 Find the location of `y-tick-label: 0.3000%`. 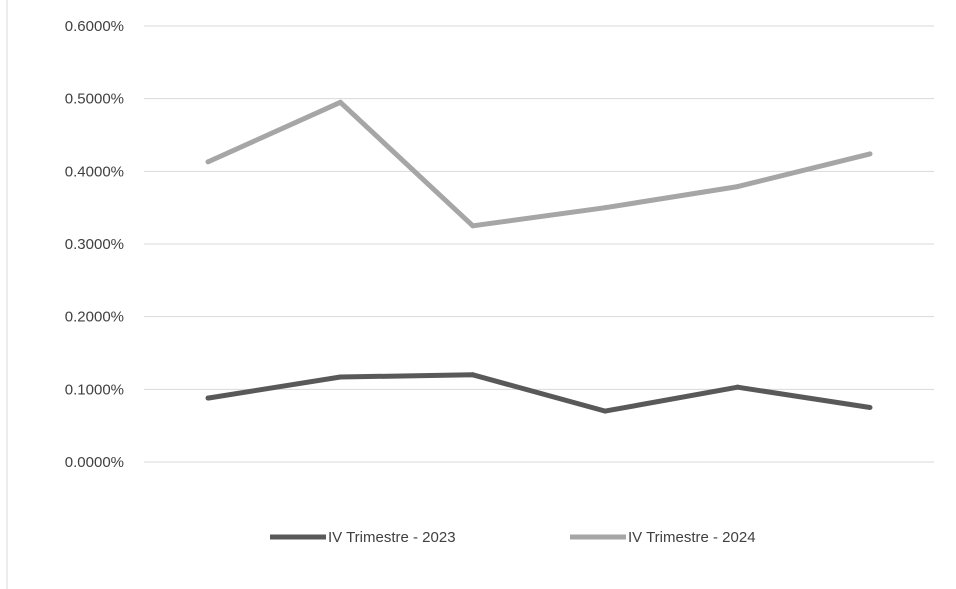

y-tick-label: 0.3000% is located at coordinates (94, 244).